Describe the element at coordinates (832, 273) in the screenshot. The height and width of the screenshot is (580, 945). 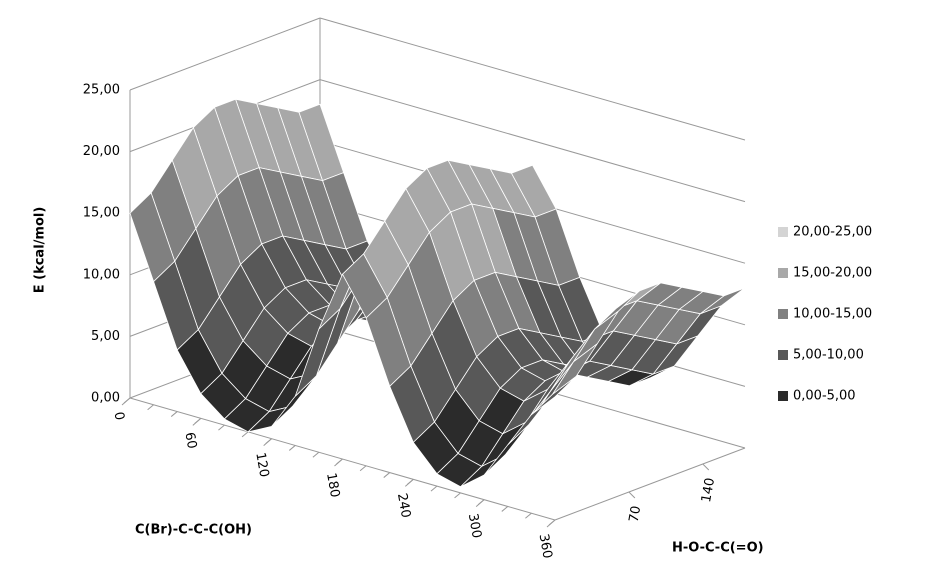
I see `legend-label: 15,00-20,00` at that location.